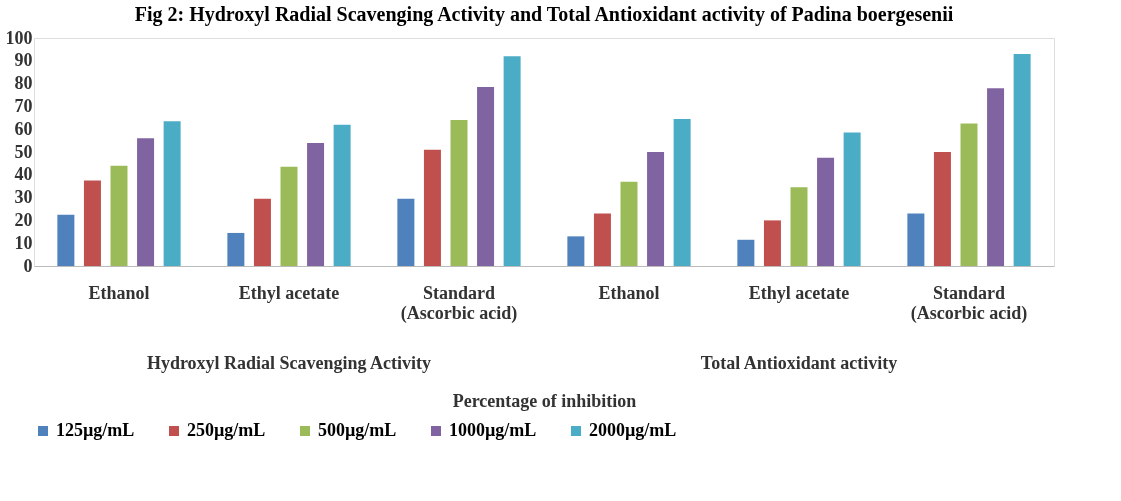 This screenshot has height=501, width=1121. I want to click on y-tick-label: 20, so click(23, 219).